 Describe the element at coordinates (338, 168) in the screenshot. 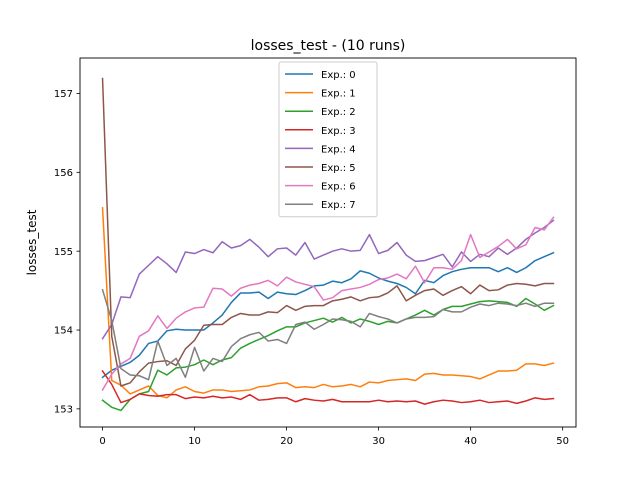

I see `legend-label: Exp.: 5` at that location.